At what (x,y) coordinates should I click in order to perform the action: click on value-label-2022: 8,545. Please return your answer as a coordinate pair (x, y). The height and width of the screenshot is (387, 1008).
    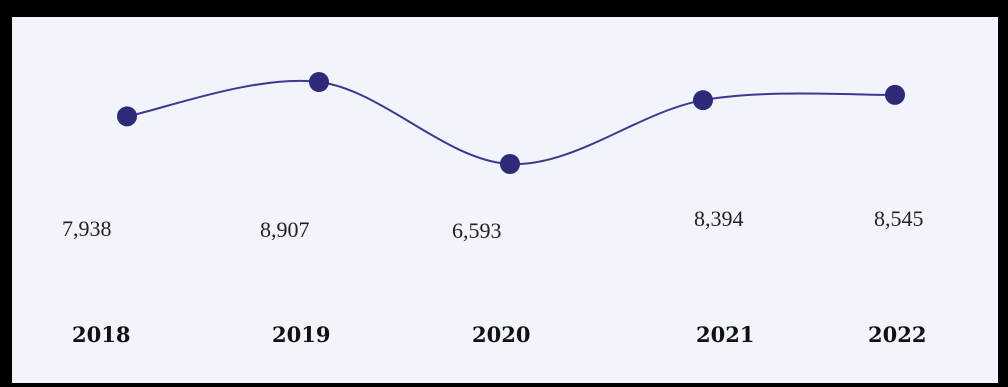
    Looking at the image, I should click on (899, 218).